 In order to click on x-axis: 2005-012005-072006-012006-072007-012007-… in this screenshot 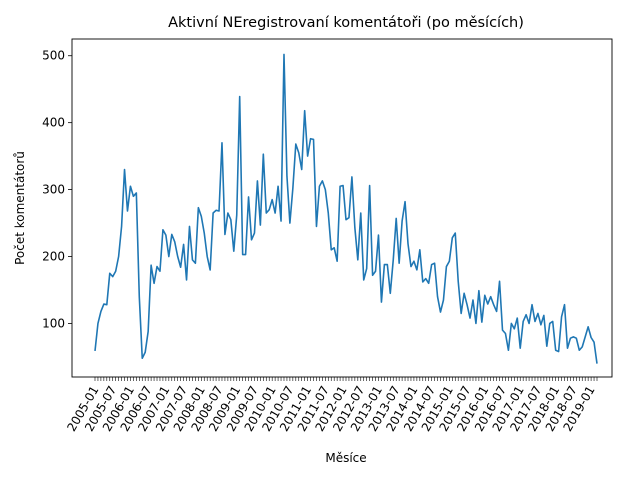, I will do `click(331, 405)`.